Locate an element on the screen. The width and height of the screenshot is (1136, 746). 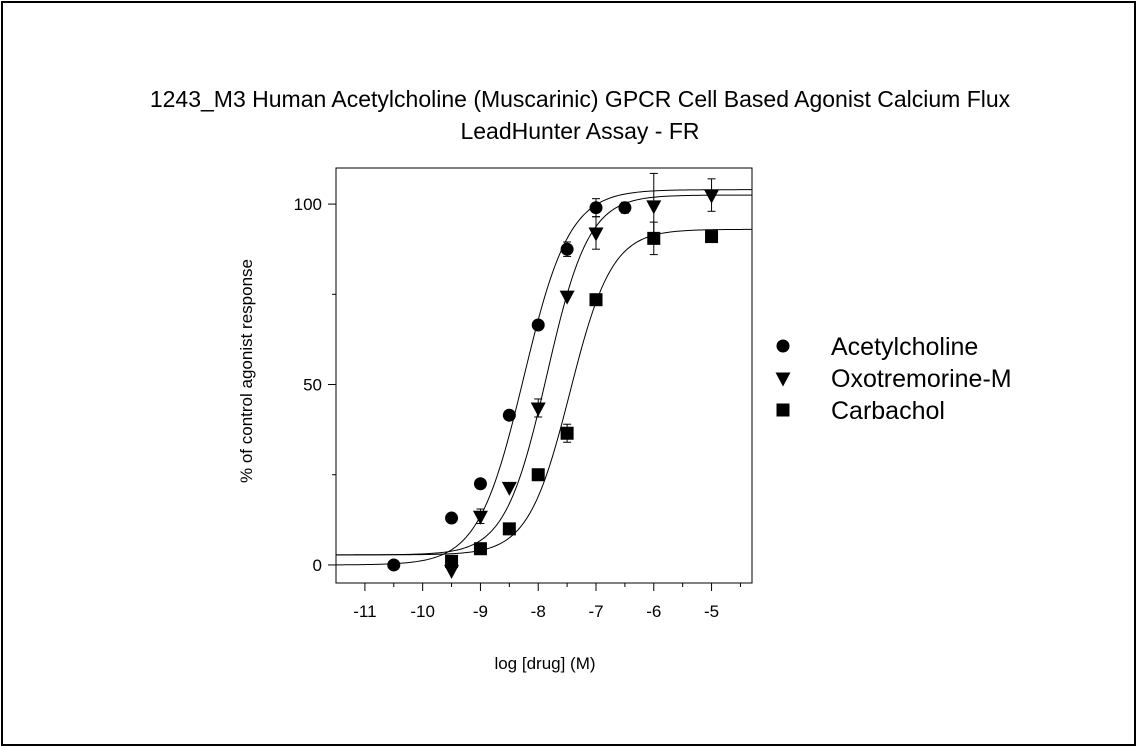
y-tick-label: 100 is located at coordinates (308, 204).